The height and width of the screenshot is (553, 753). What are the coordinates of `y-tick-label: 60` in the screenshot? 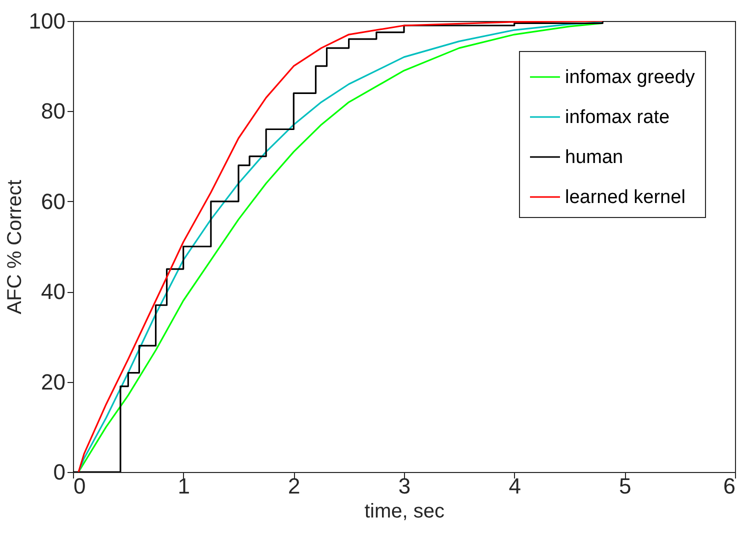 It's located at (53, 201).